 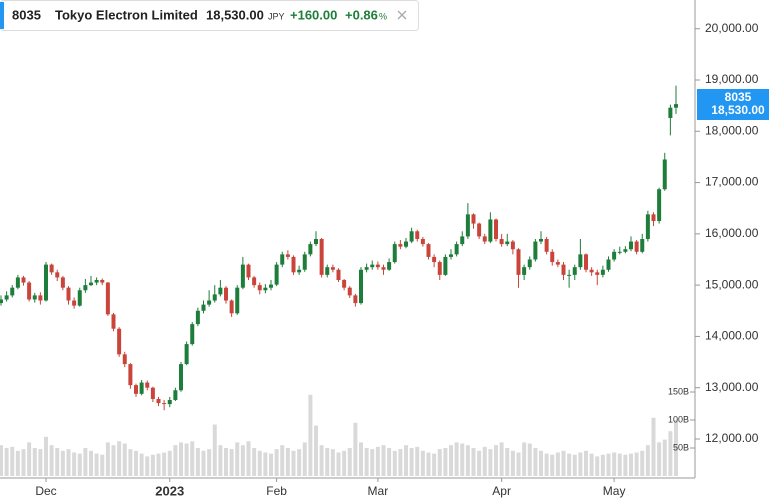 I want to click on y-tick-label: 12,000.00, so click(x=732, y=438).